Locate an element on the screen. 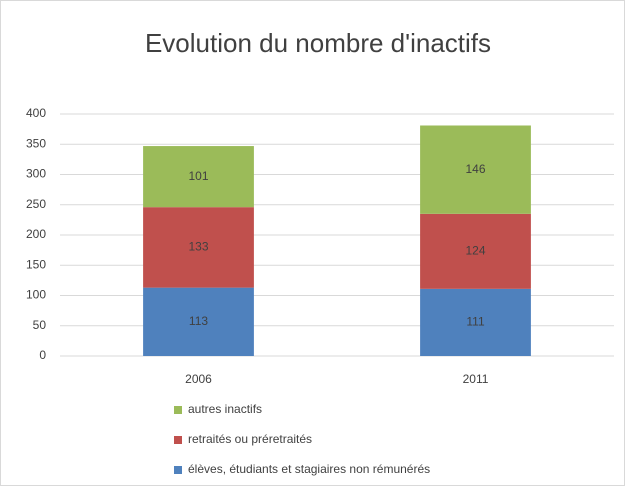 The height and width of the screenshot is (486, 626). data-label: 133 is located at coordinates (198, 247).